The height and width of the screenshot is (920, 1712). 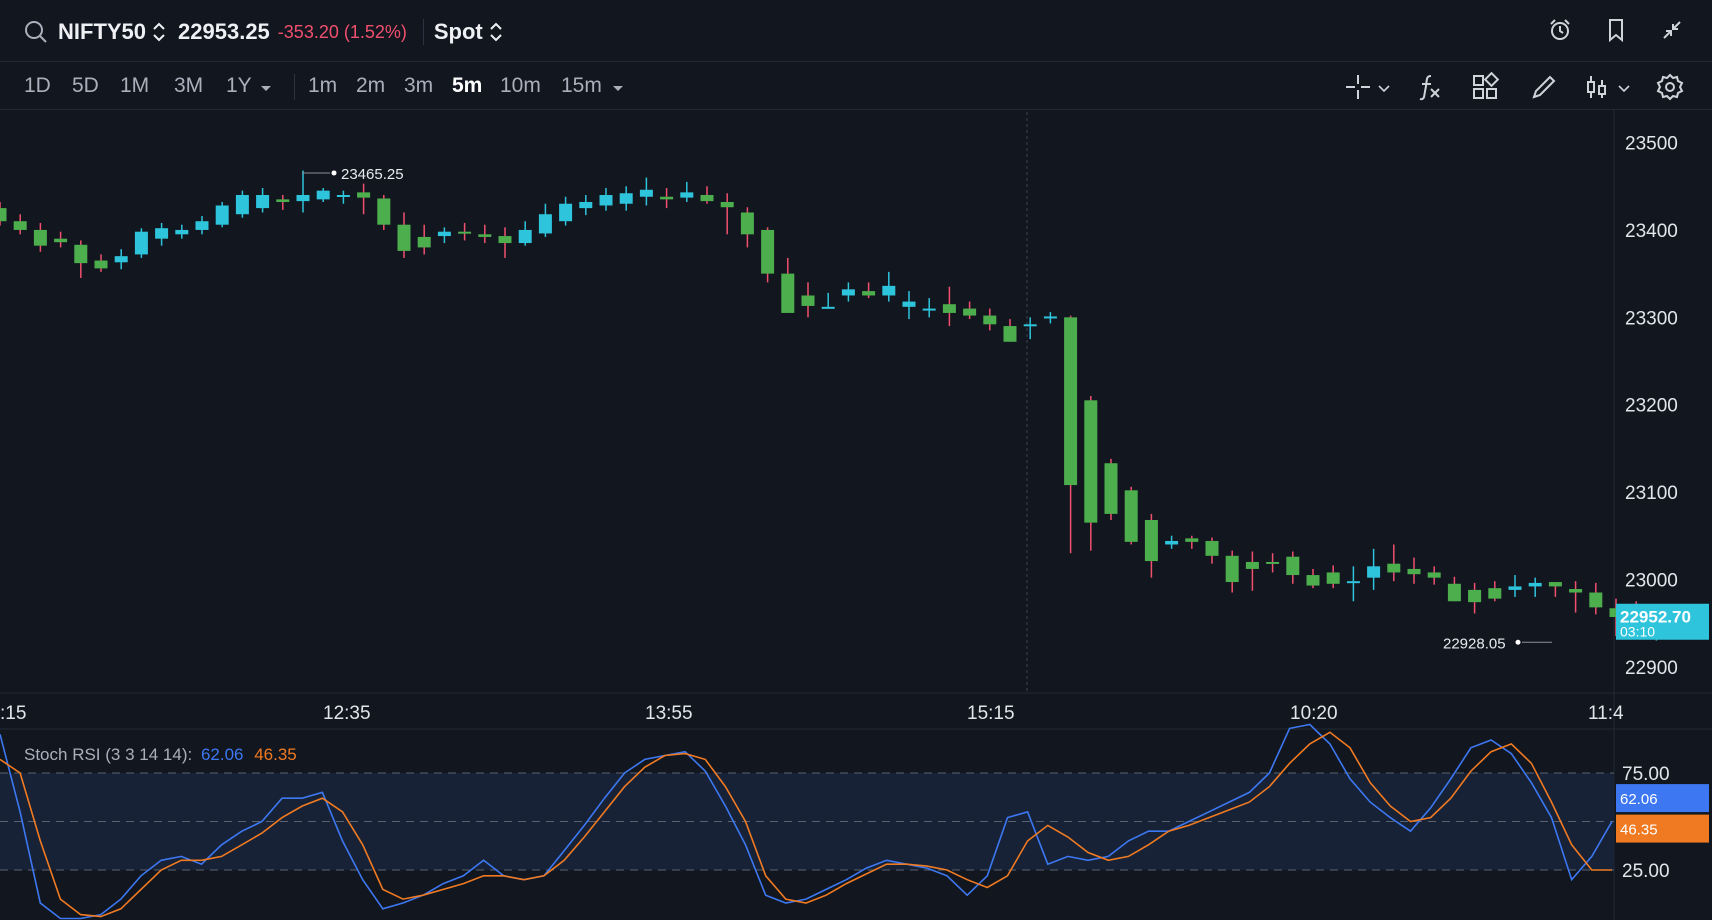 What do you see at coordinates (581, 85) in the screenshot?
I see `interval-15m: 15m` at bounding box center [581, 85].